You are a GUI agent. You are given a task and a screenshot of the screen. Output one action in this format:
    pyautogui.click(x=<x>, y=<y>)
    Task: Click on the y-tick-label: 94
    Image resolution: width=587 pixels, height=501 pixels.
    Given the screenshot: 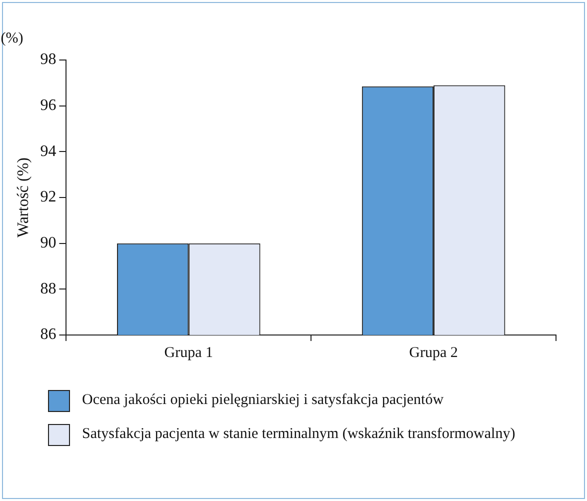 What is the action you would take?
    pyautogui.click(x=48, y=151)
    